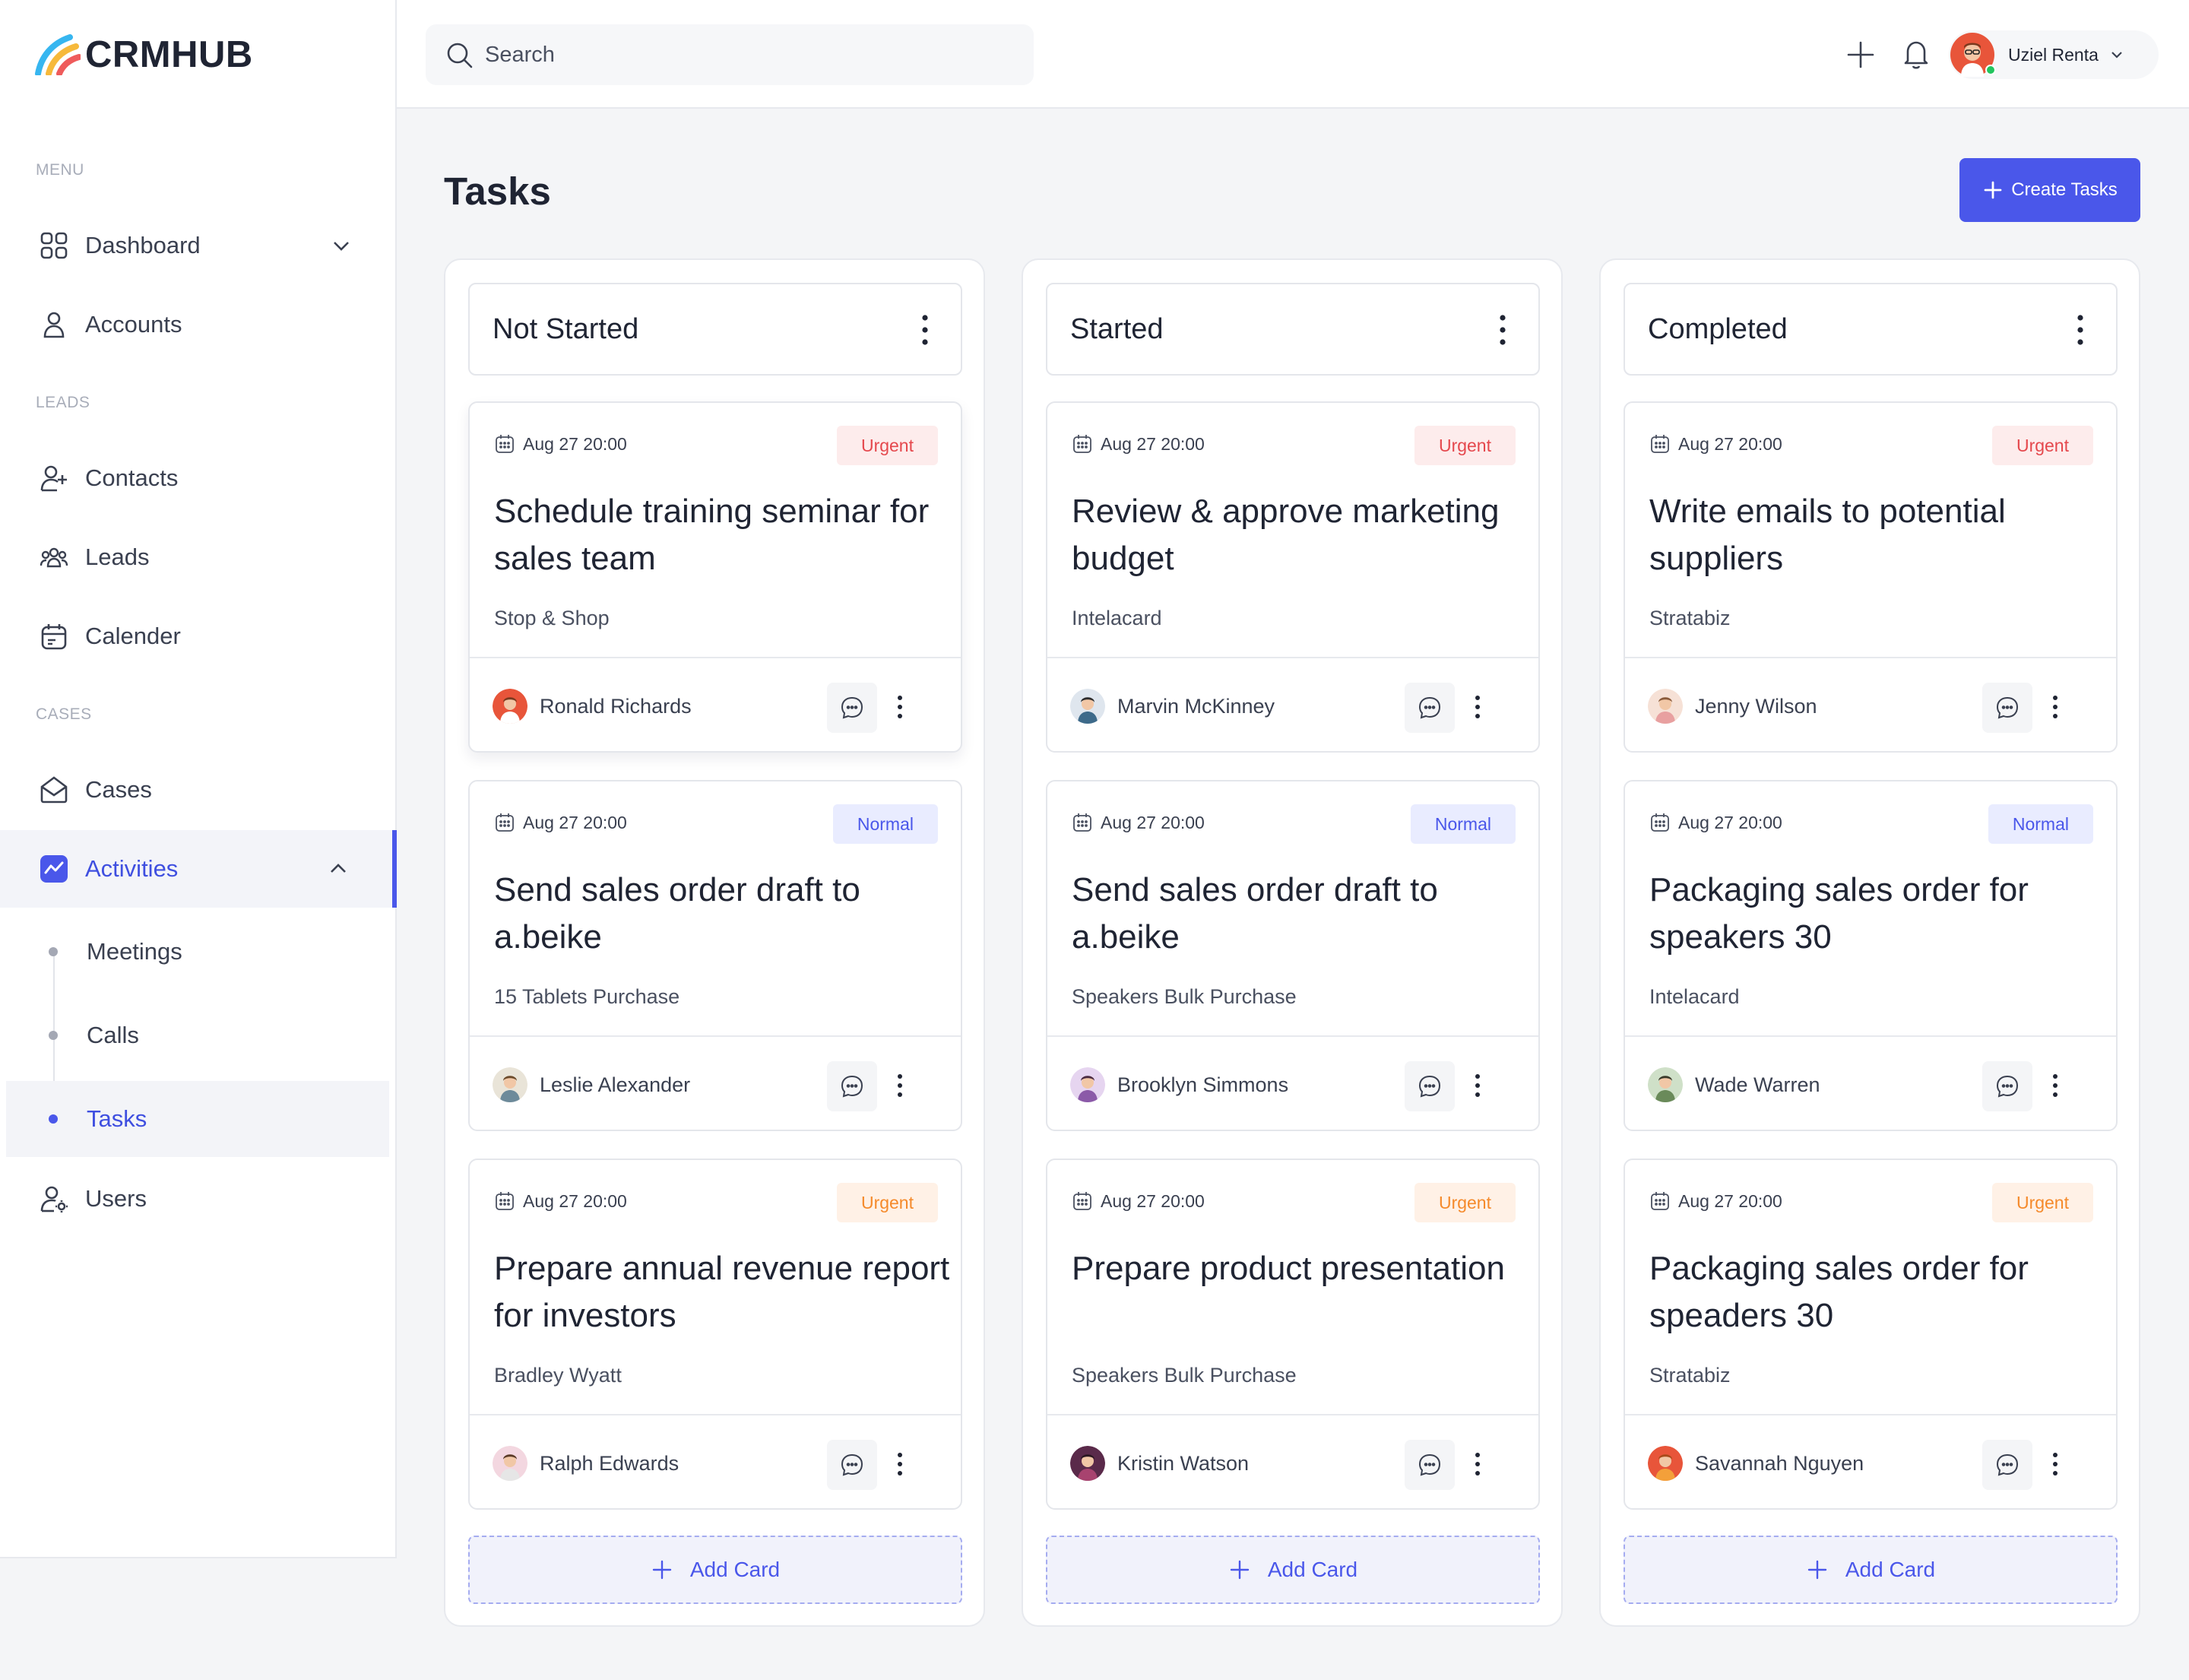  Describe the element at coordinates (1179, 1084) in the screenshot. I see `assignee: Brooklyn Simmons` at that location.